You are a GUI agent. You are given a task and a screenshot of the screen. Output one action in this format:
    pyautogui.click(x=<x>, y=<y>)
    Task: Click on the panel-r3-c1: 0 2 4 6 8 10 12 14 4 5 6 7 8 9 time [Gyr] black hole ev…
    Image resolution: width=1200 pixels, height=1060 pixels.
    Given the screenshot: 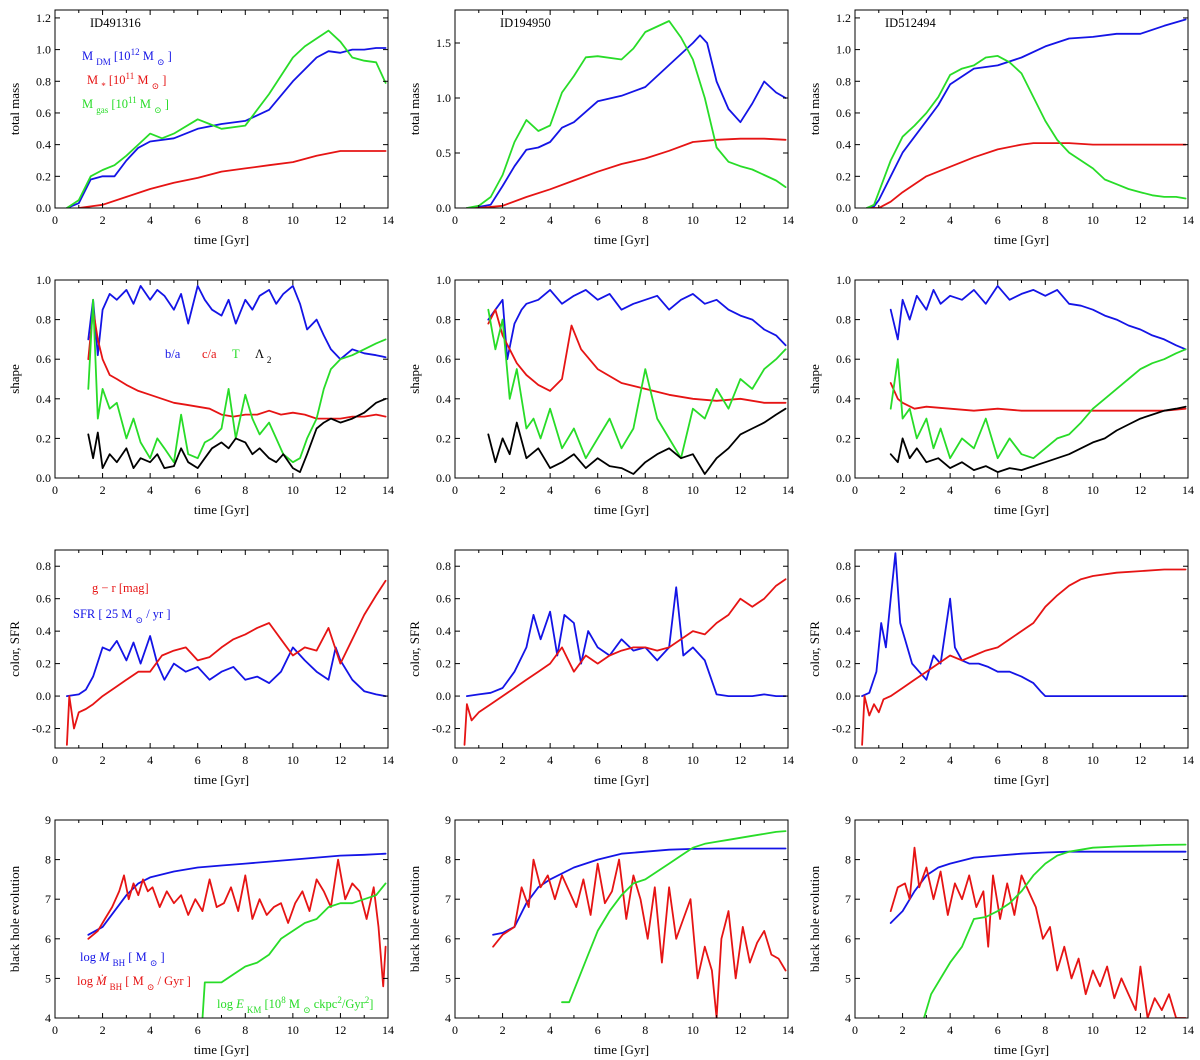 What is the action you would take?
    pyautogui.click(x=600, y=935)
    